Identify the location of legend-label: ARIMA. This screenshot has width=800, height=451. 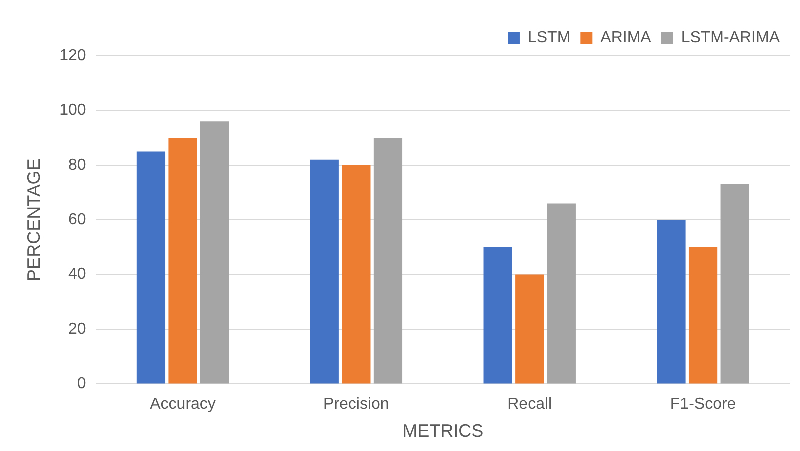
(626, 37).